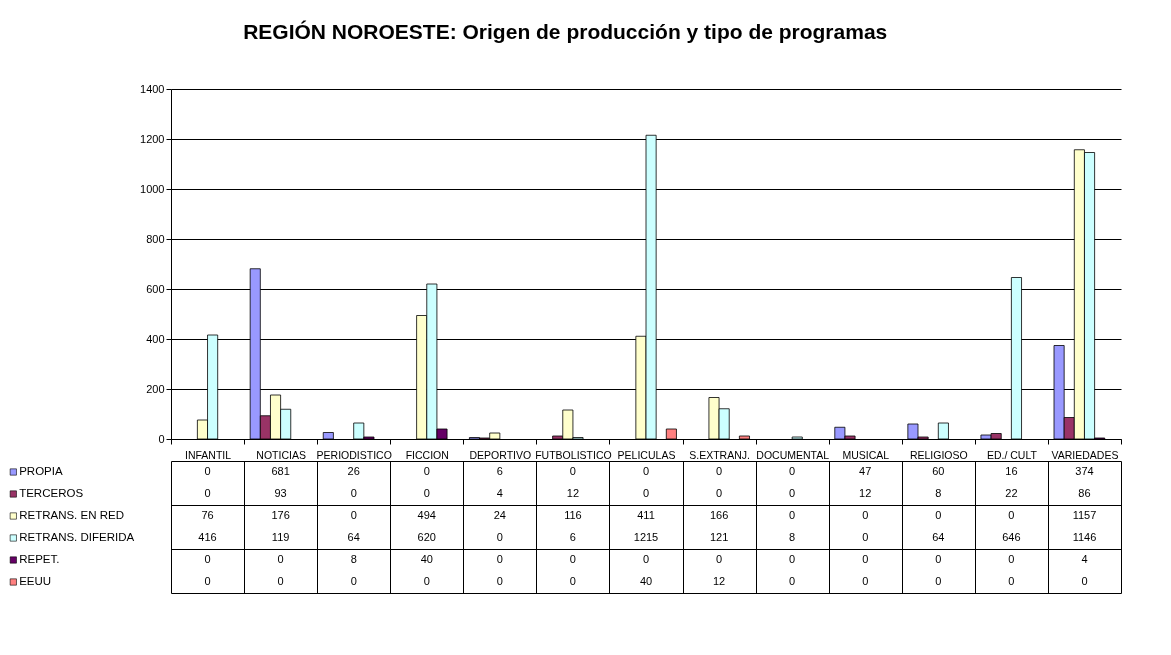  What do you see at coordinates (155, 338) in the screenshot?
I see `y-tick-label: 400` at bounding box center [155, 338].